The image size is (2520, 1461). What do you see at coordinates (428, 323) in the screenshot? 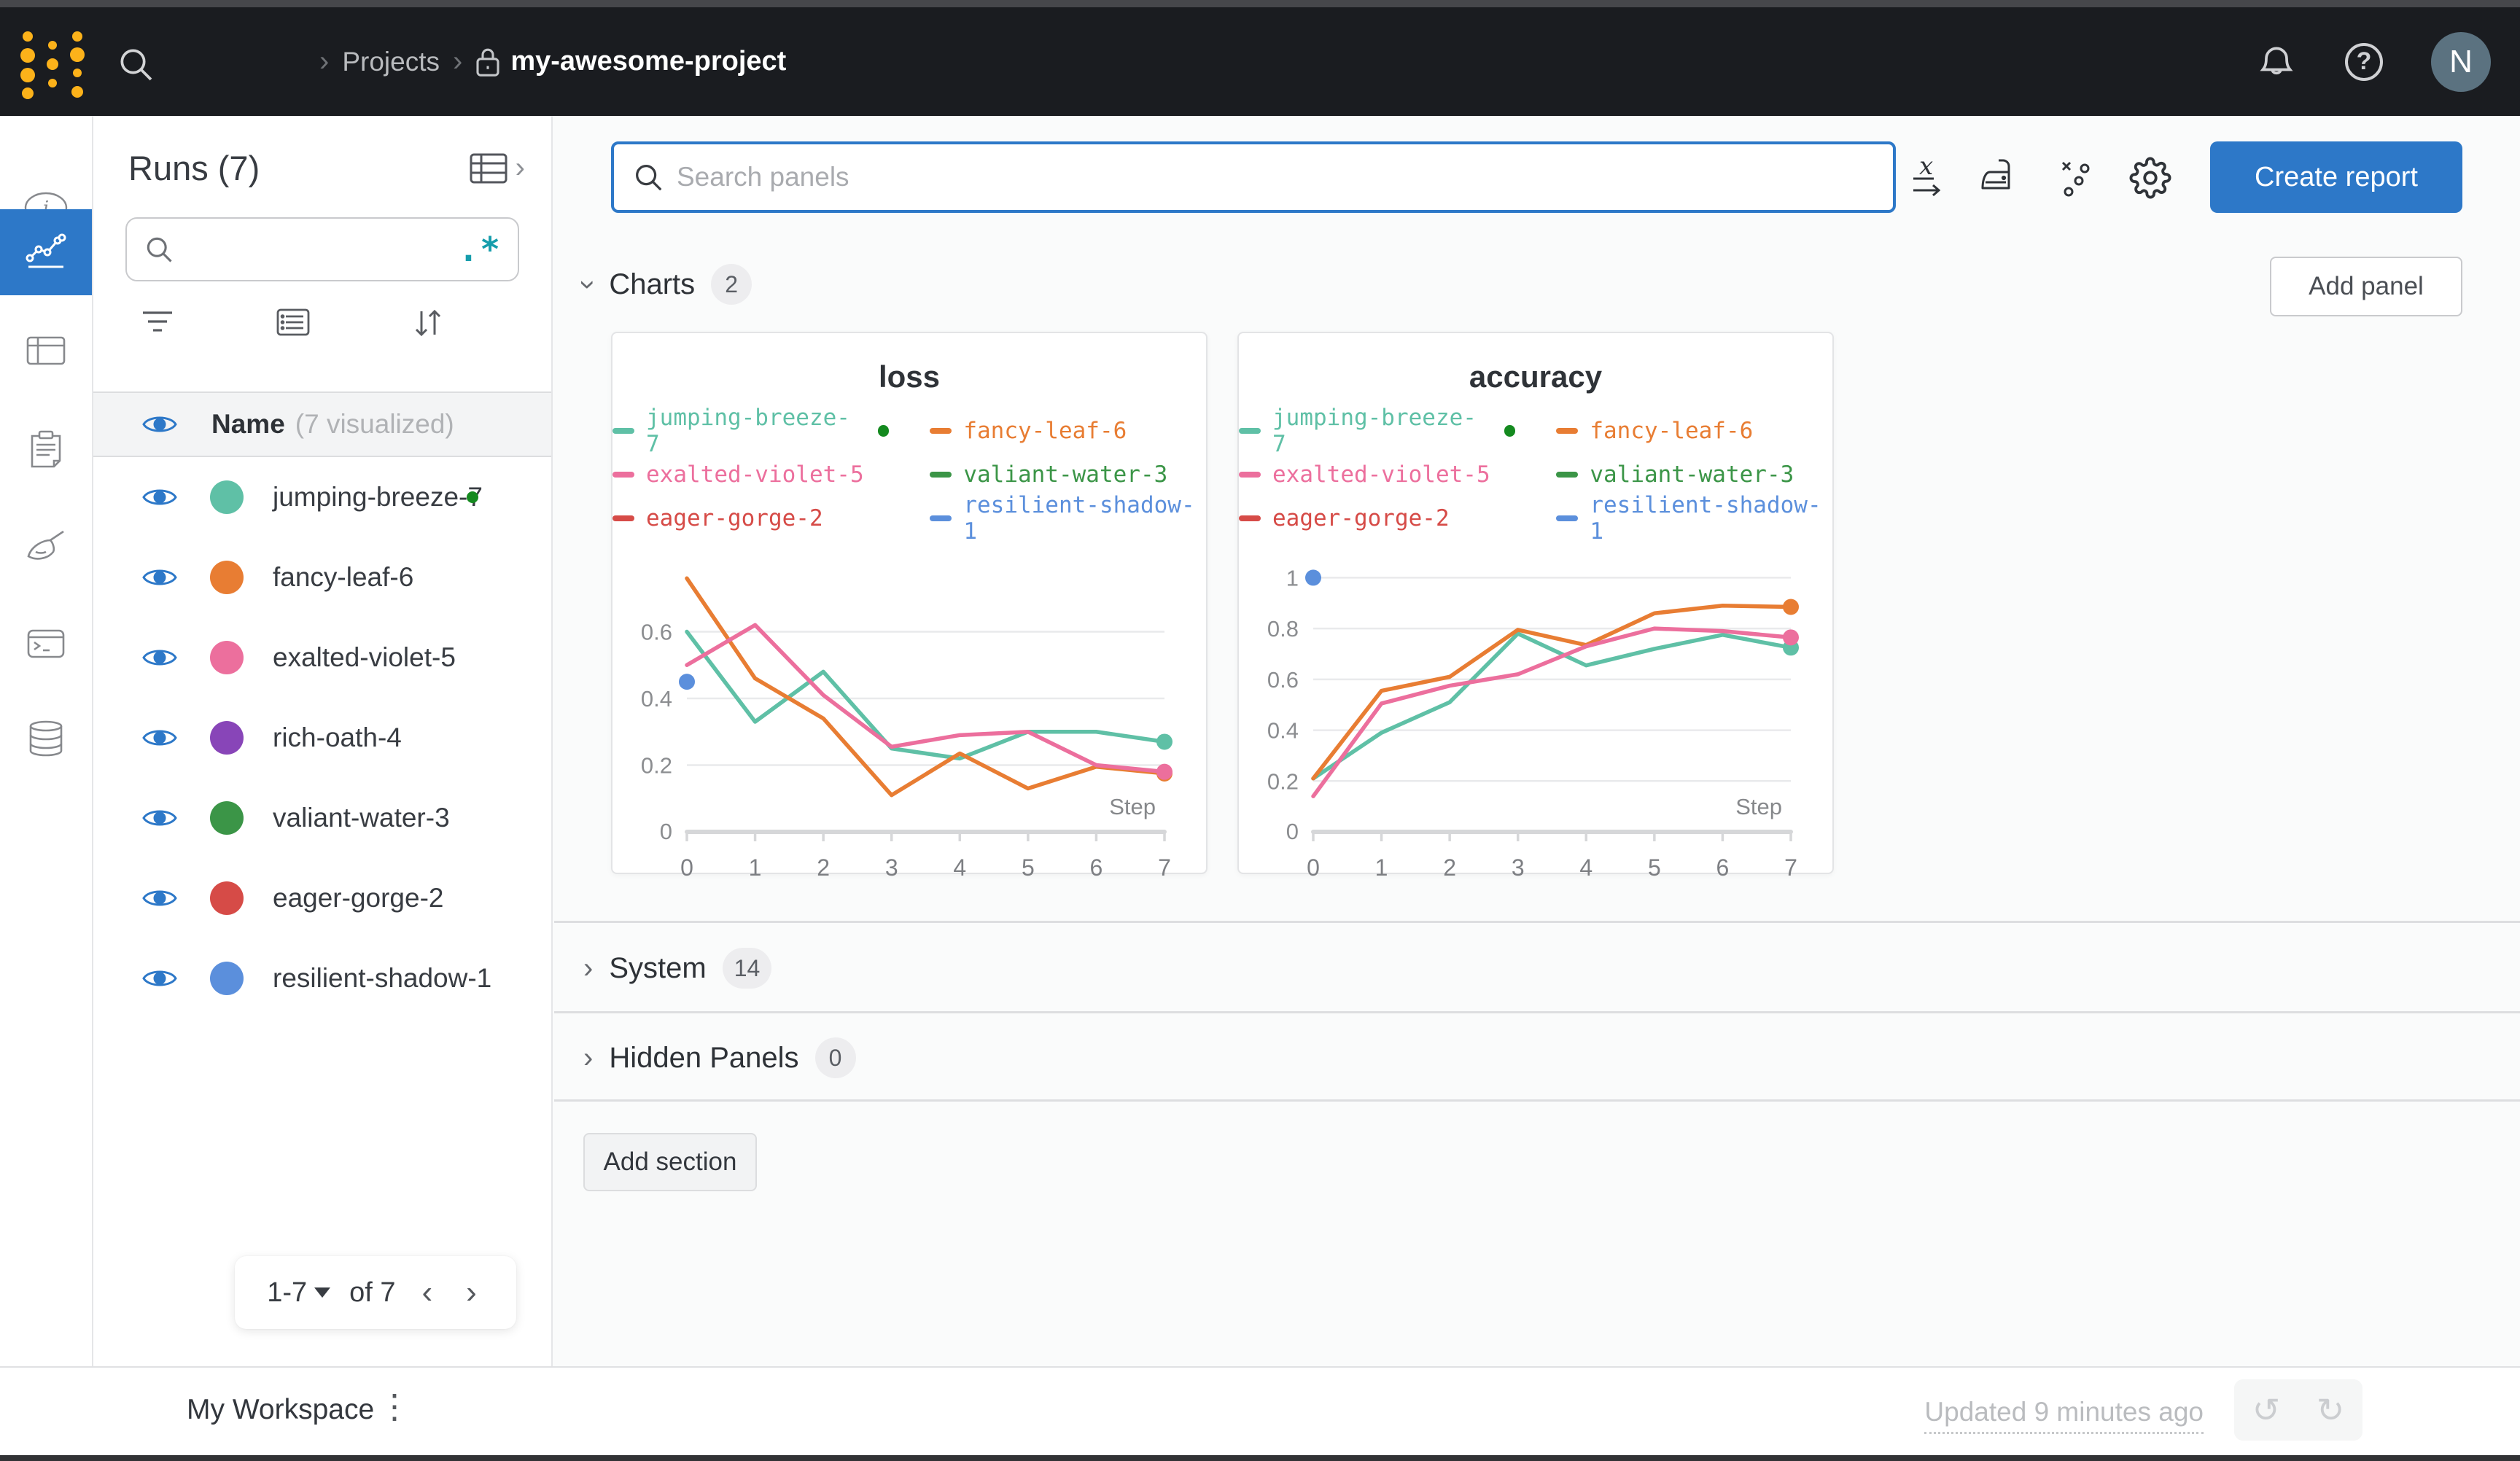
I see `sort-icon` at bounding box center [428, 323].